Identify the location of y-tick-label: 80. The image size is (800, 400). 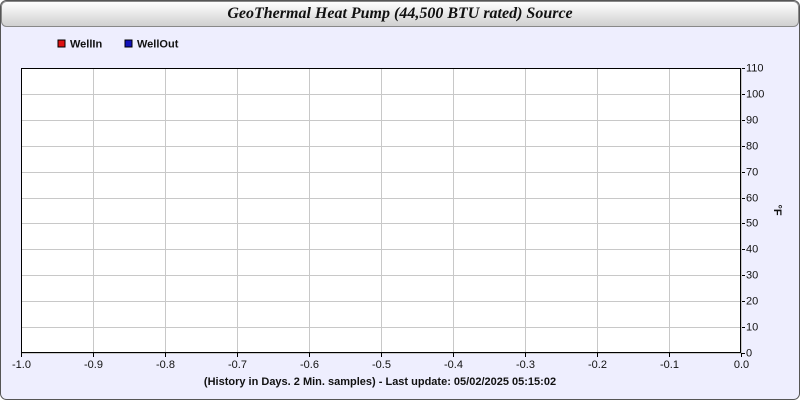
(752, 146).